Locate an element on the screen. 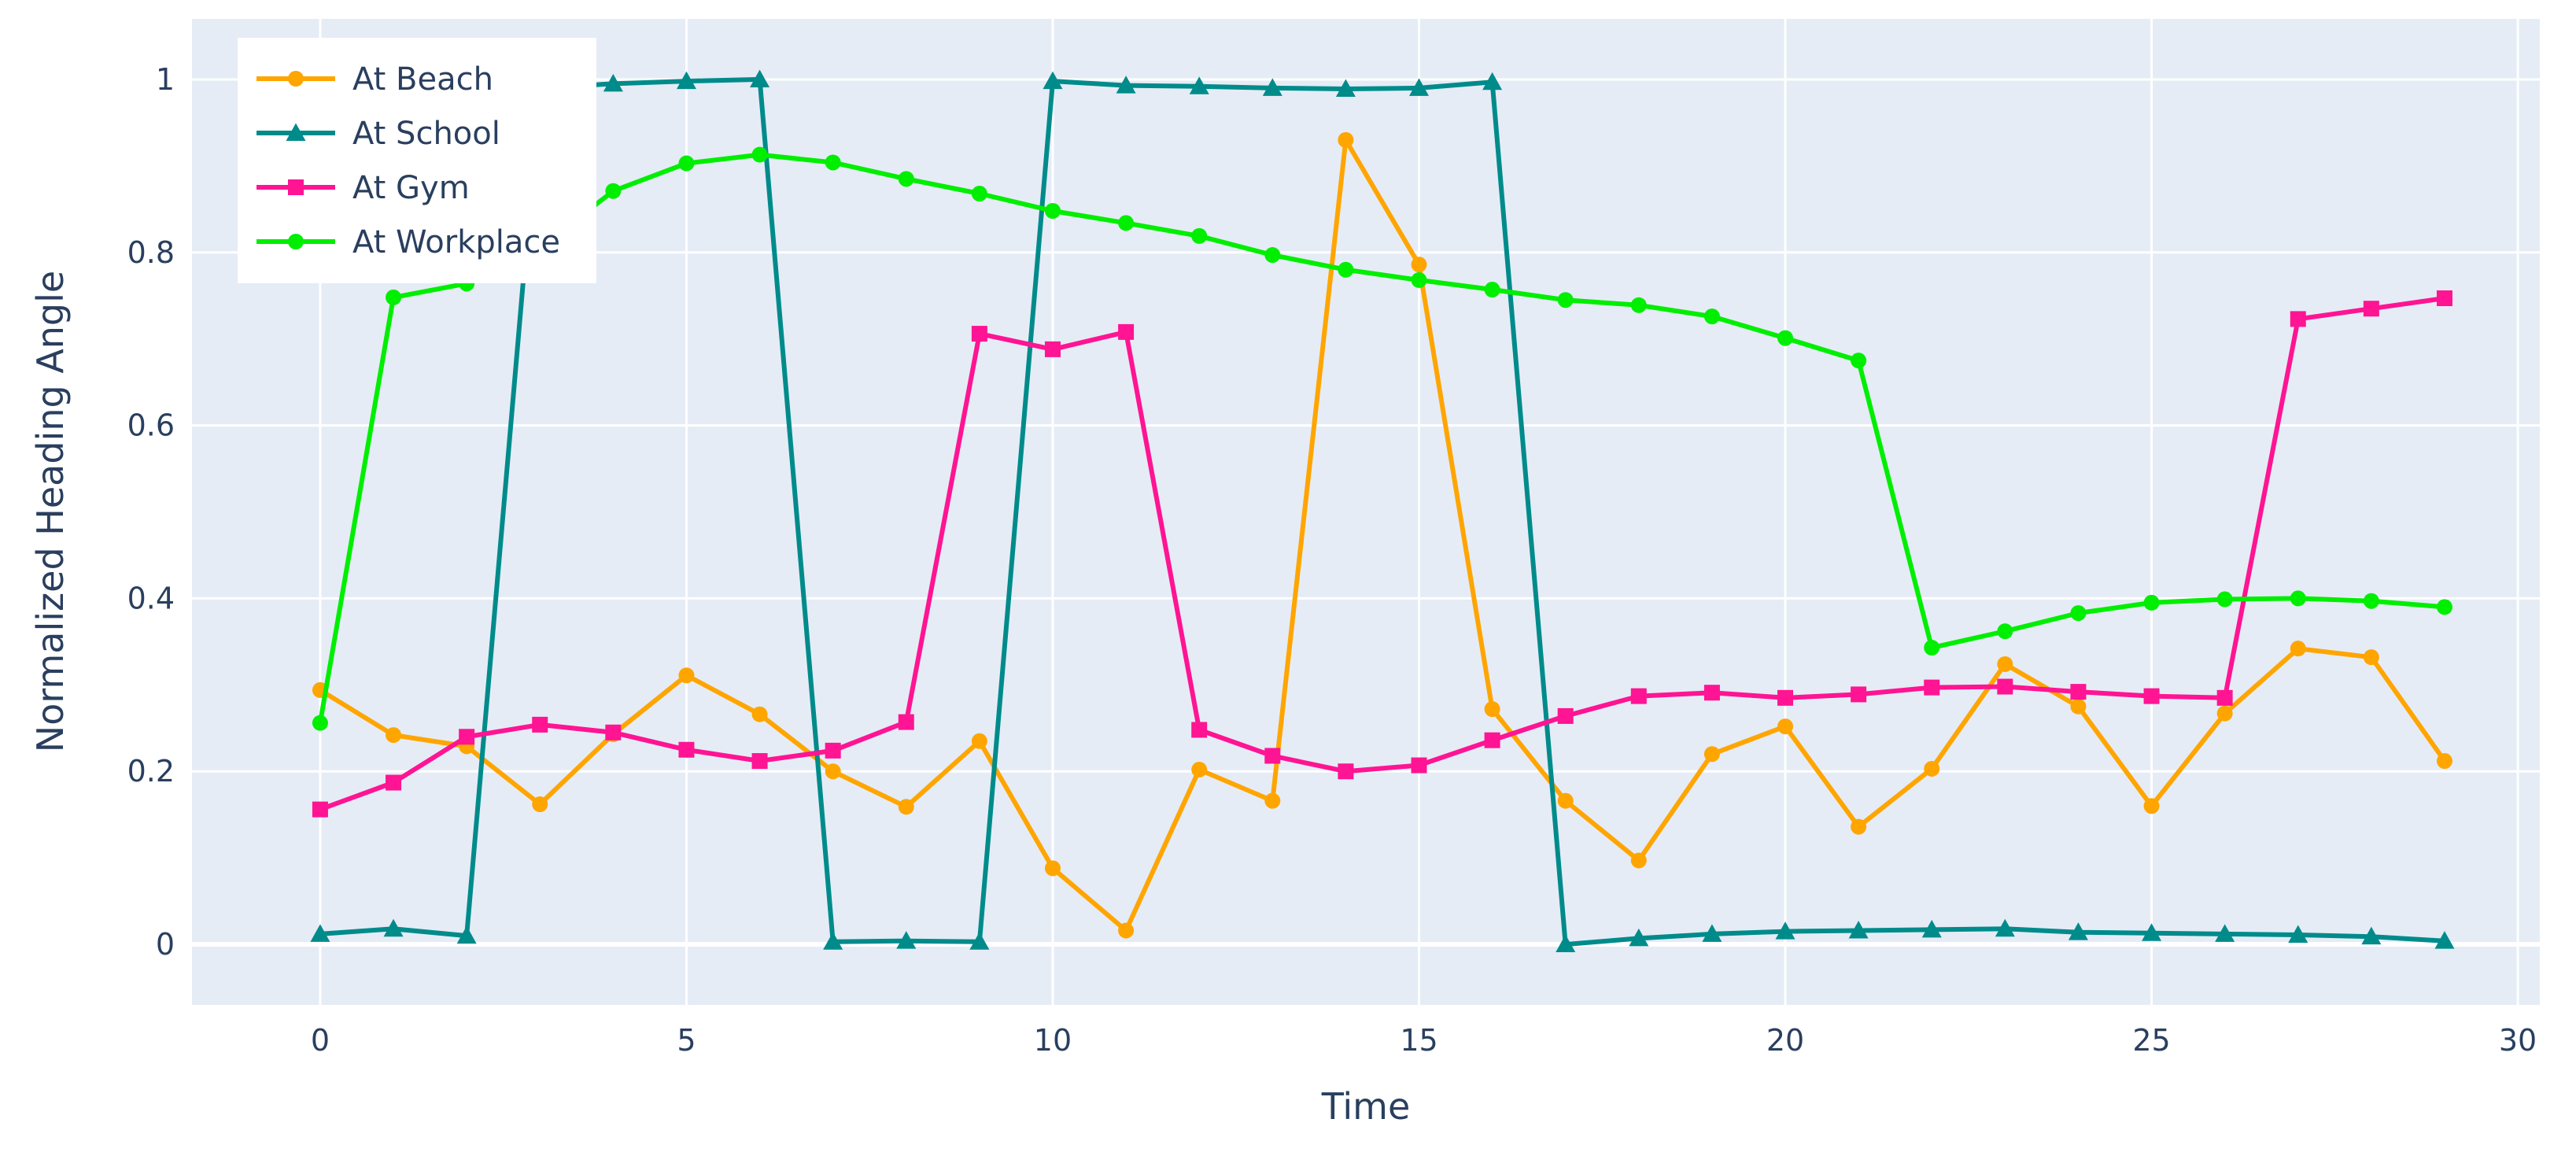 This screenshot has height=1156, width=2576. y-tick-label: 0.2 is located at coordinates (151, 771).